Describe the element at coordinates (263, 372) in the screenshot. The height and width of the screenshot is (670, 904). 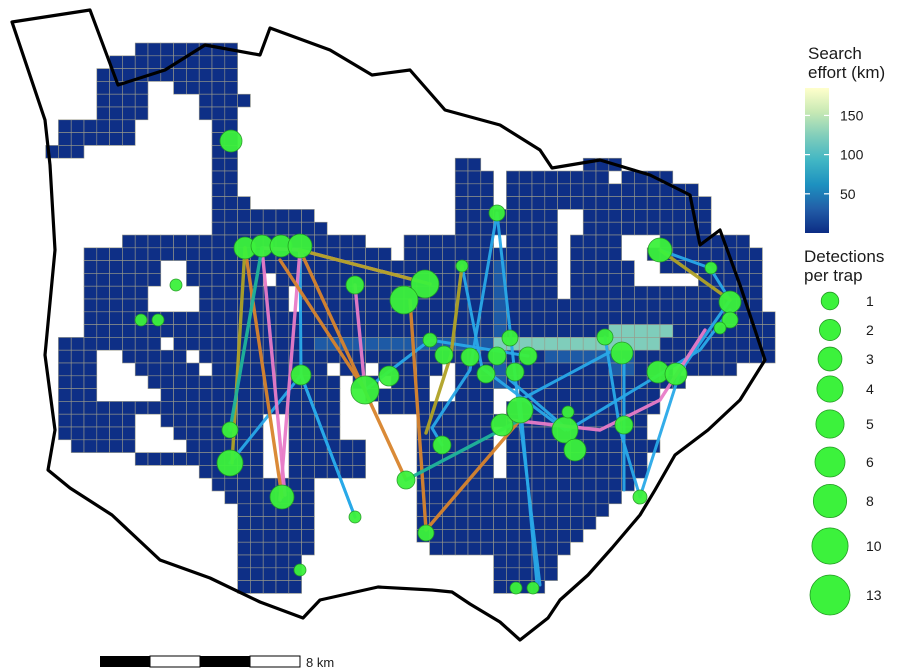
I see `movement-path` at that location.